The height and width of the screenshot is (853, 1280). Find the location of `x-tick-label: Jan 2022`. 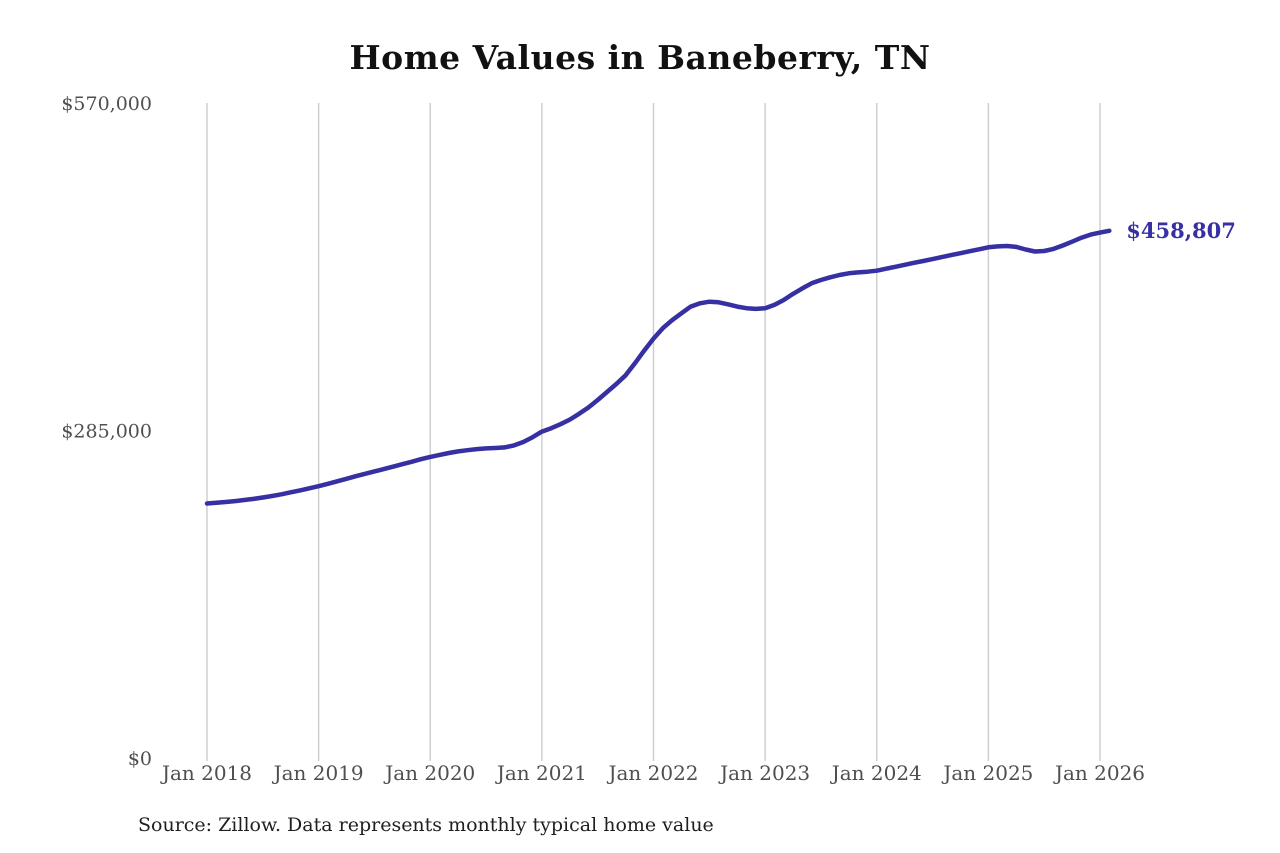

x-tick-label: Jan 2022 is located at coordinates (652, 773).